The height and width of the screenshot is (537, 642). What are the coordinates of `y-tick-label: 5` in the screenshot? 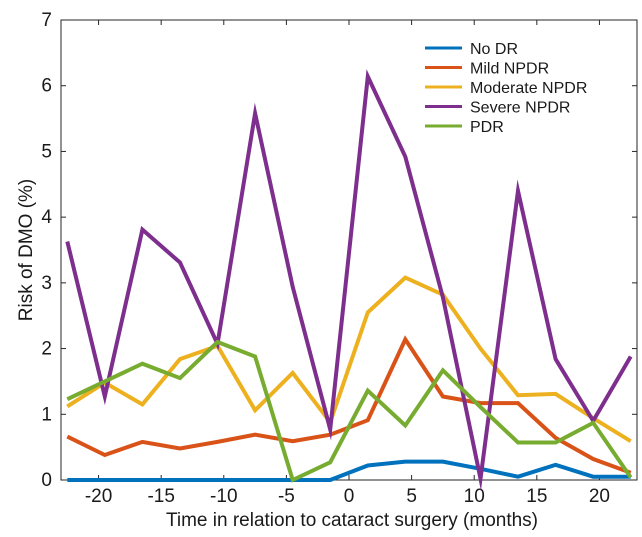 It's located at (46, 151).